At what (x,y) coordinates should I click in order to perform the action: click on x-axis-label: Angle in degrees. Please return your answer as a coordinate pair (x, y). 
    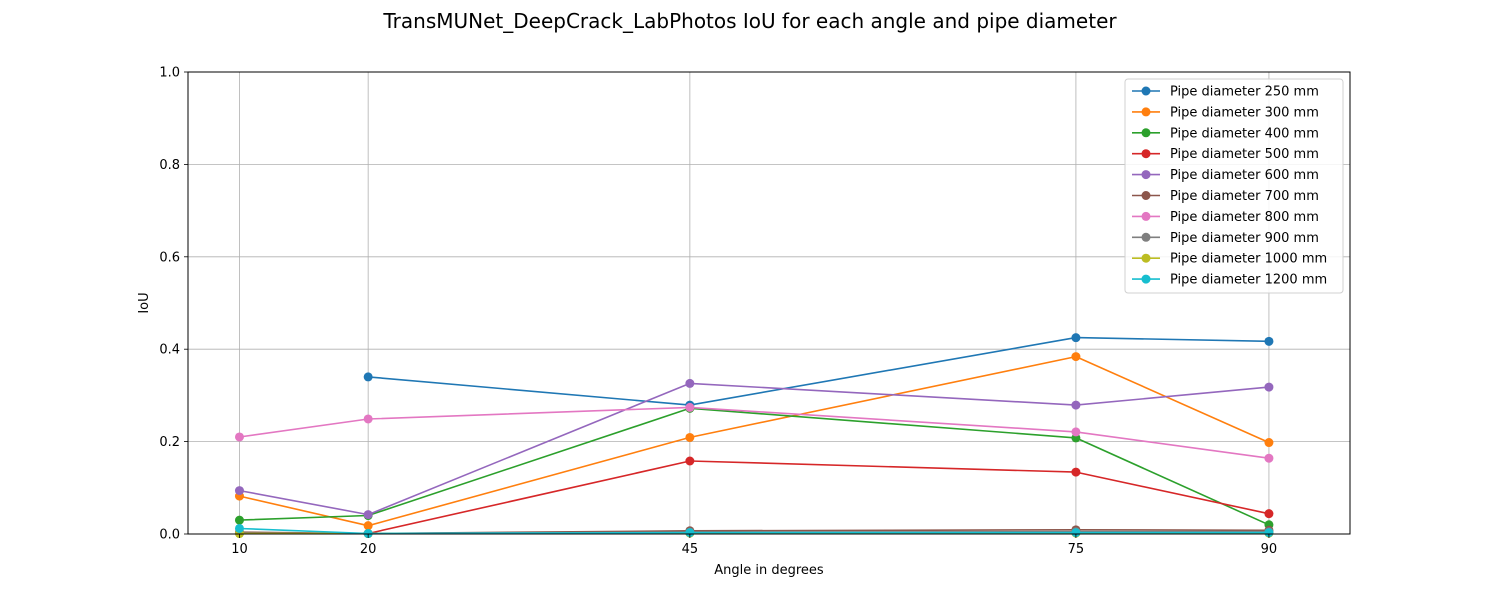
    Looking at the image, I should click on (769, 570).